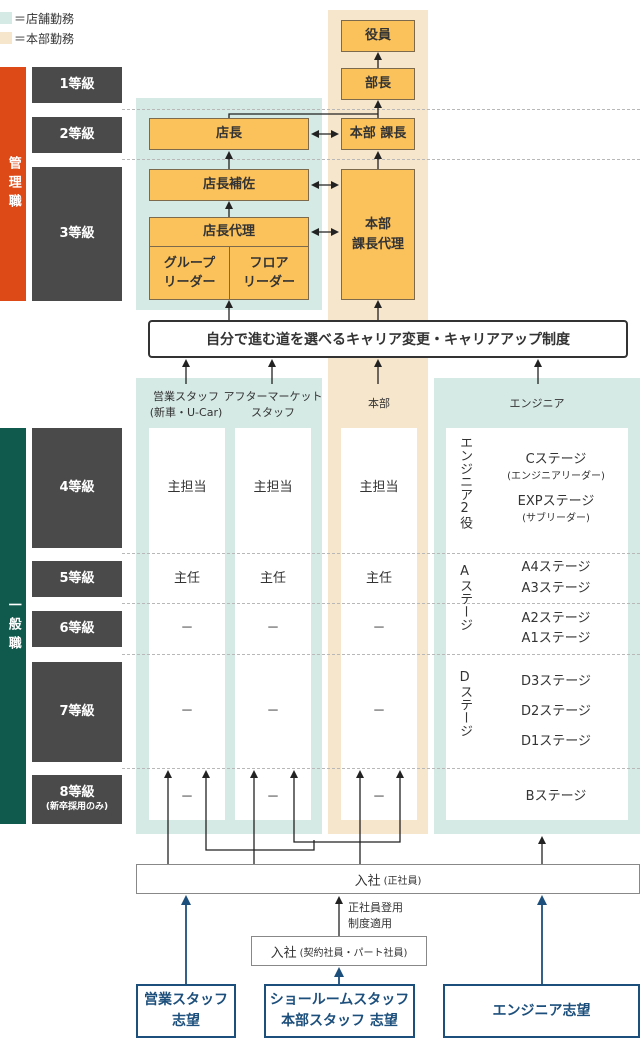  I want to click on sales-grade7: －, so click(187, 711).